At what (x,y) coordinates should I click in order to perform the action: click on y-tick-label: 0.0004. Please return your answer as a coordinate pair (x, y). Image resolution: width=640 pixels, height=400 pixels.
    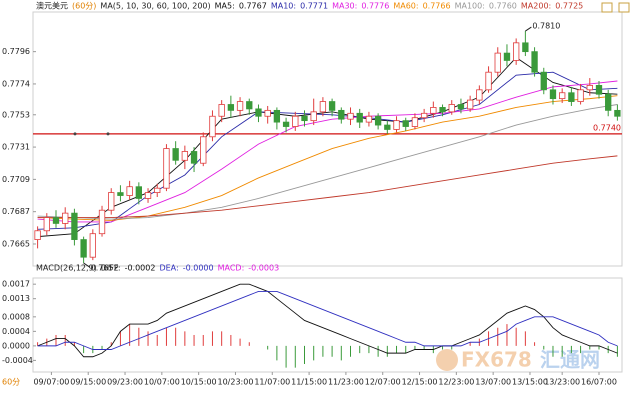
    Looking at the image, I should click on (16, 331).